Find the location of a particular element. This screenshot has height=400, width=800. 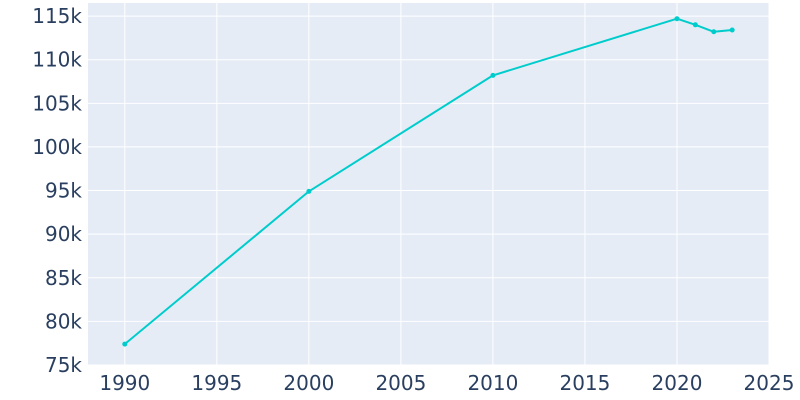

y-tick-label: 90k is located at coordinates (63, 234).